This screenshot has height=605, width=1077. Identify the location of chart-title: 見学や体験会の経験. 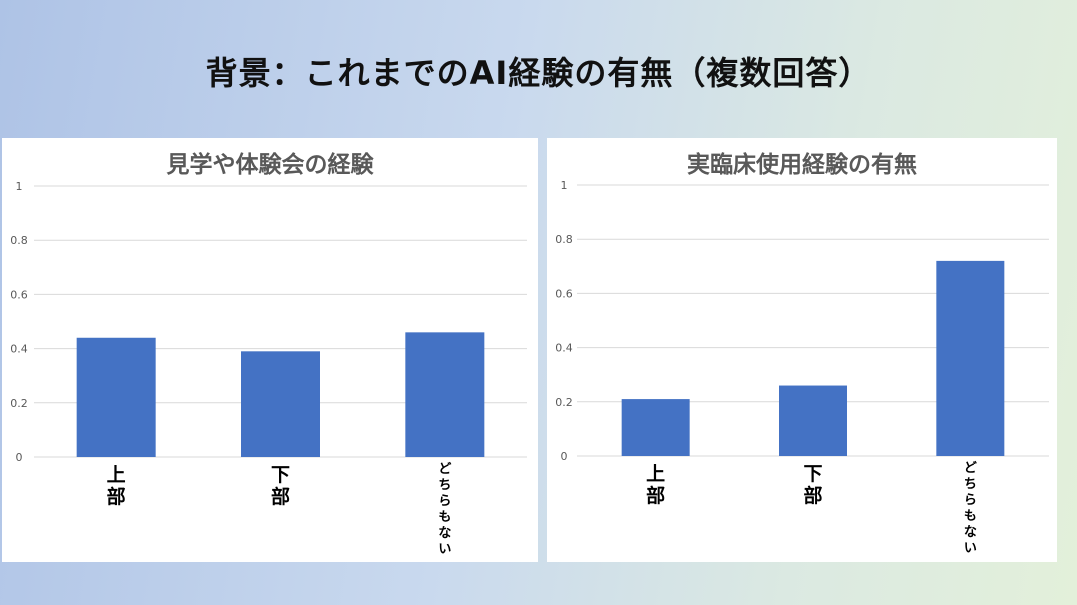
(271, 164).